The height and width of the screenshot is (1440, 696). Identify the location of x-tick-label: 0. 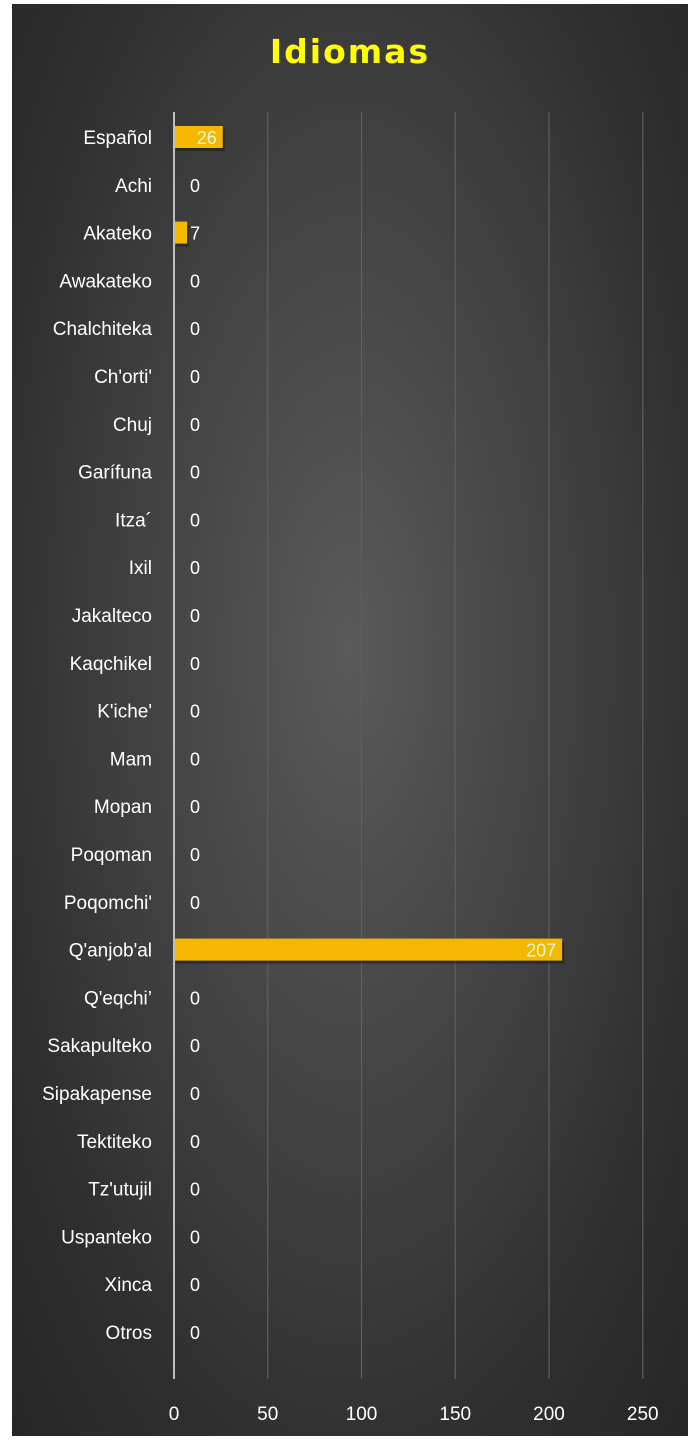
(174, 1414).